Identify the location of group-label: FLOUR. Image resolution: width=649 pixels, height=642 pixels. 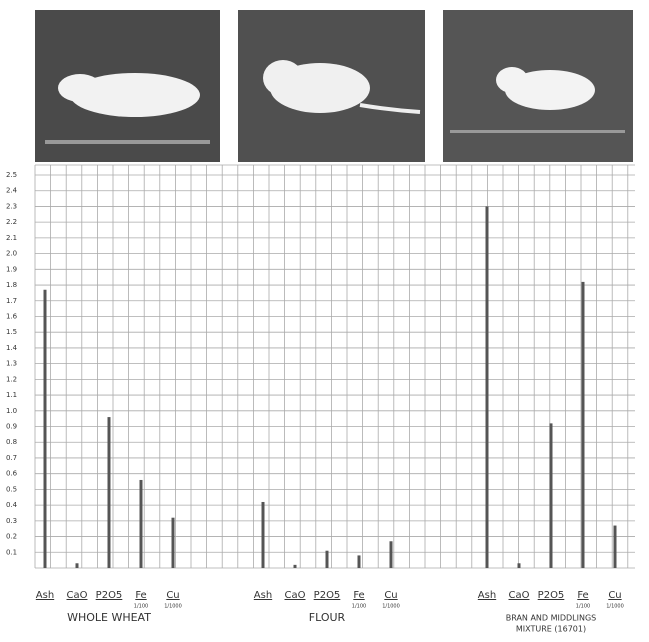
(327, 617).